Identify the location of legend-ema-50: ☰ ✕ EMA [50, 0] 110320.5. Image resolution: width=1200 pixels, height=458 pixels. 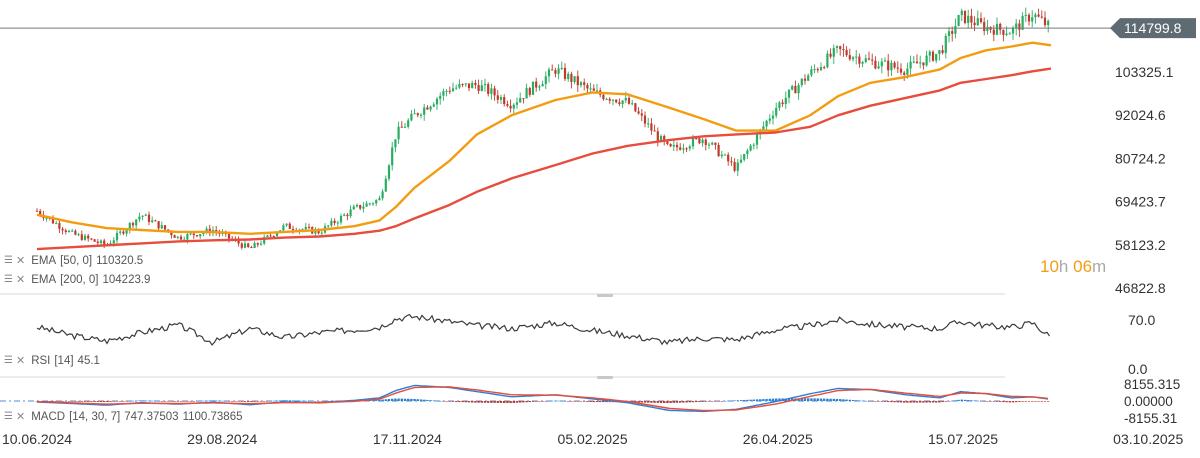
(73, 261).